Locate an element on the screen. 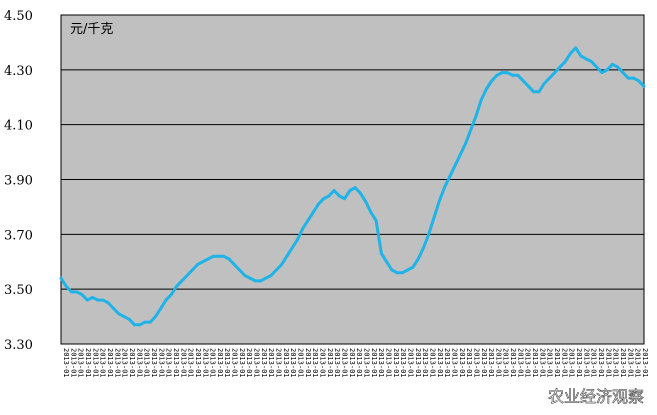  y-tick-label: 3.70 is located at coordinates (18, 235).